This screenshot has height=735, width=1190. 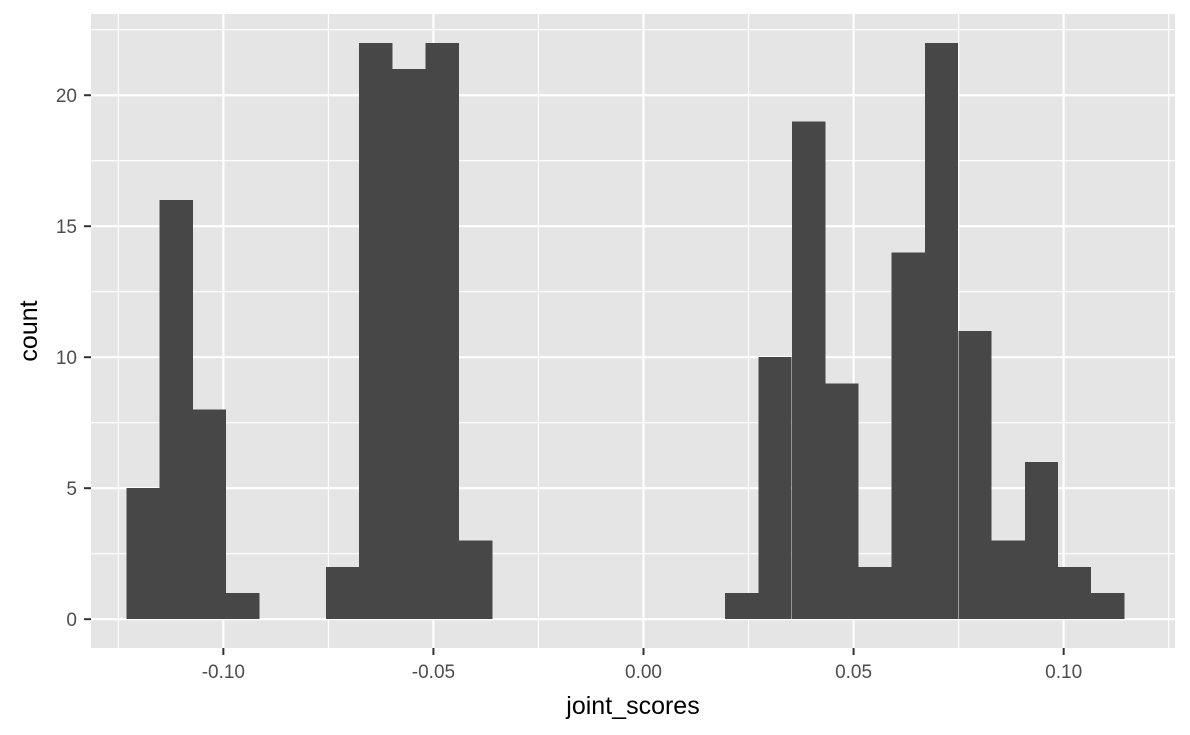 What do you see at coordinates (29, 330) in the screenshot?
I see `y-axis-title: count` at bounding box center [29, 330].